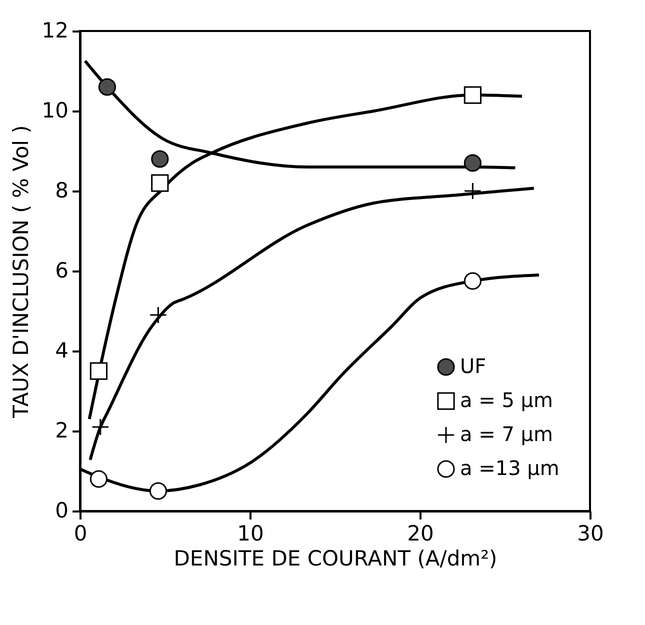  What do you see at coordinates (61, 350) in the screenshot?
I see `y-tick-label: 4` at bounding box center [61, 350].